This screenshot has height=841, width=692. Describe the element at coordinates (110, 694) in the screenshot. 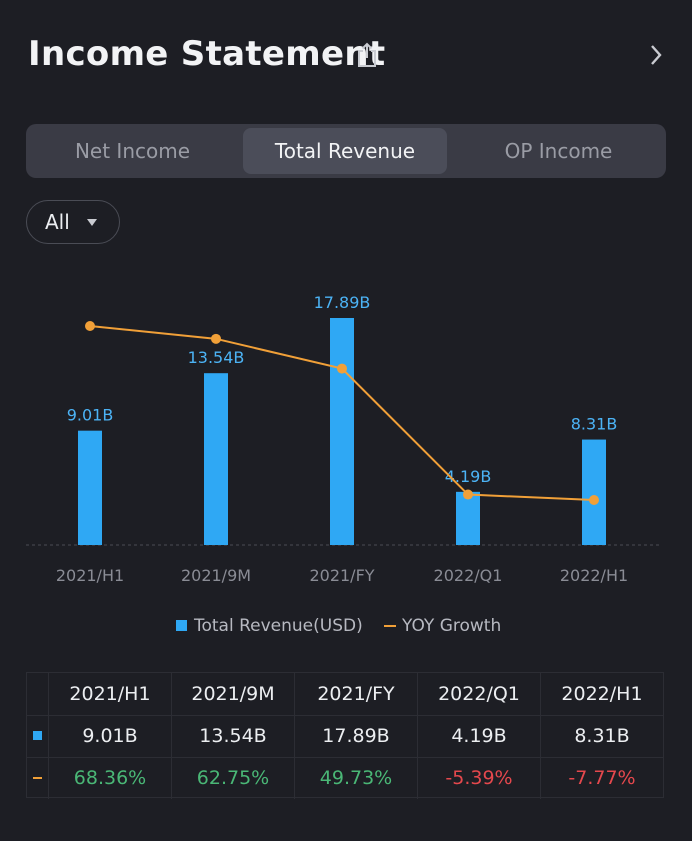

I see `table-header-cell: 2021/H1` at that location.